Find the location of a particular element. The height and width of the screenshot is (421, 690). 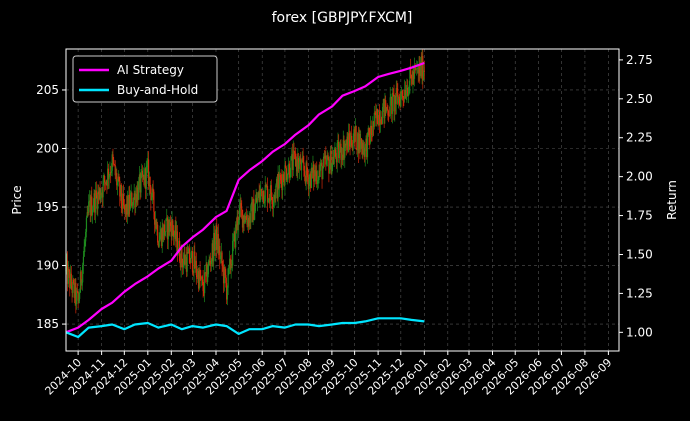

y2-tick-label: 1.75 is located at coordinates (639, 216).